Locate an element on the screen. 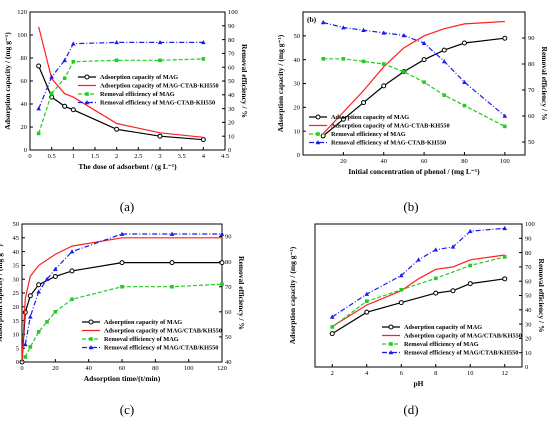  y-right-tick-label: 0 is located at coordinates (229, 150).